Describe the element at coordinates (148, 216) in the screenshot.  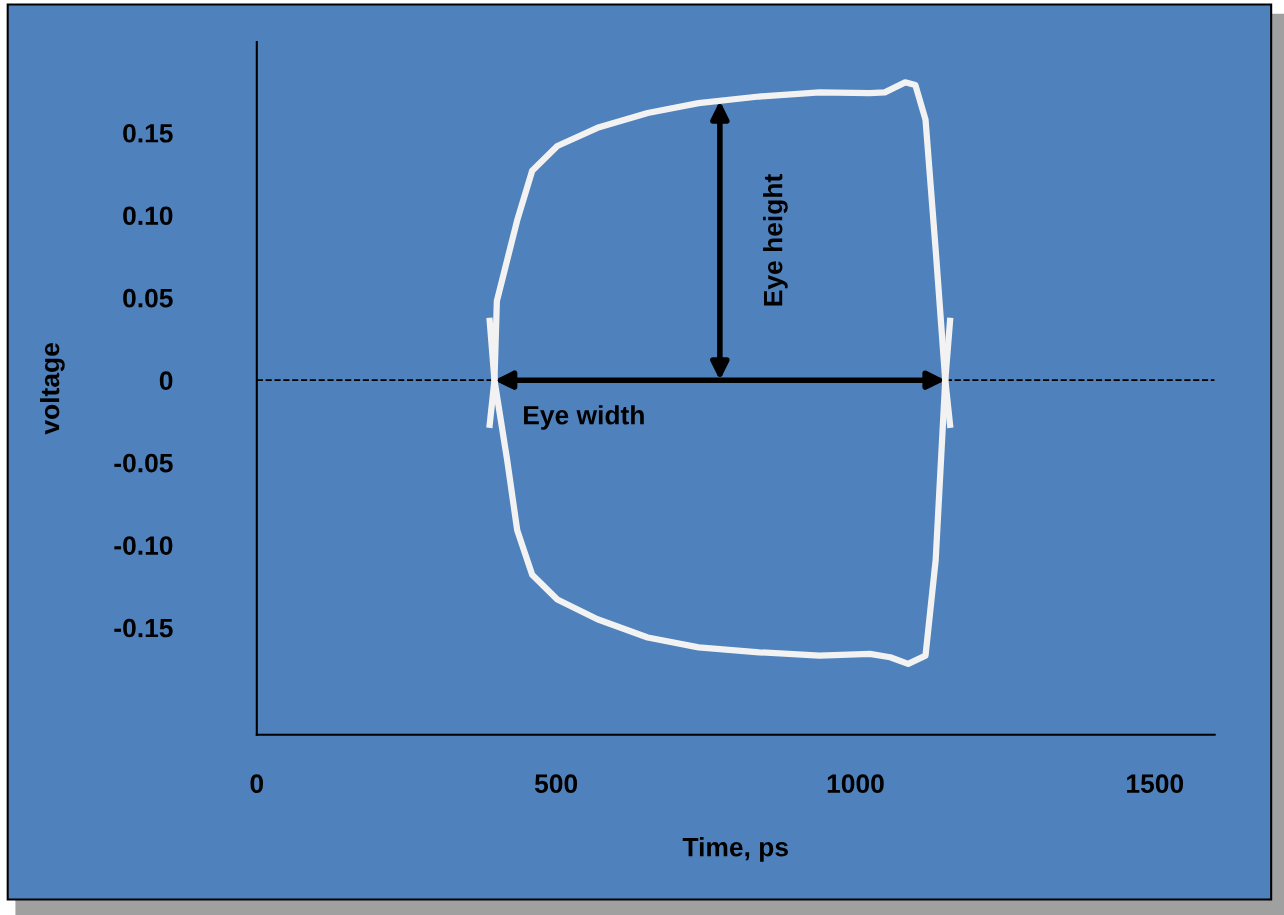
I see `y-tick-label: 0.10` at that location.